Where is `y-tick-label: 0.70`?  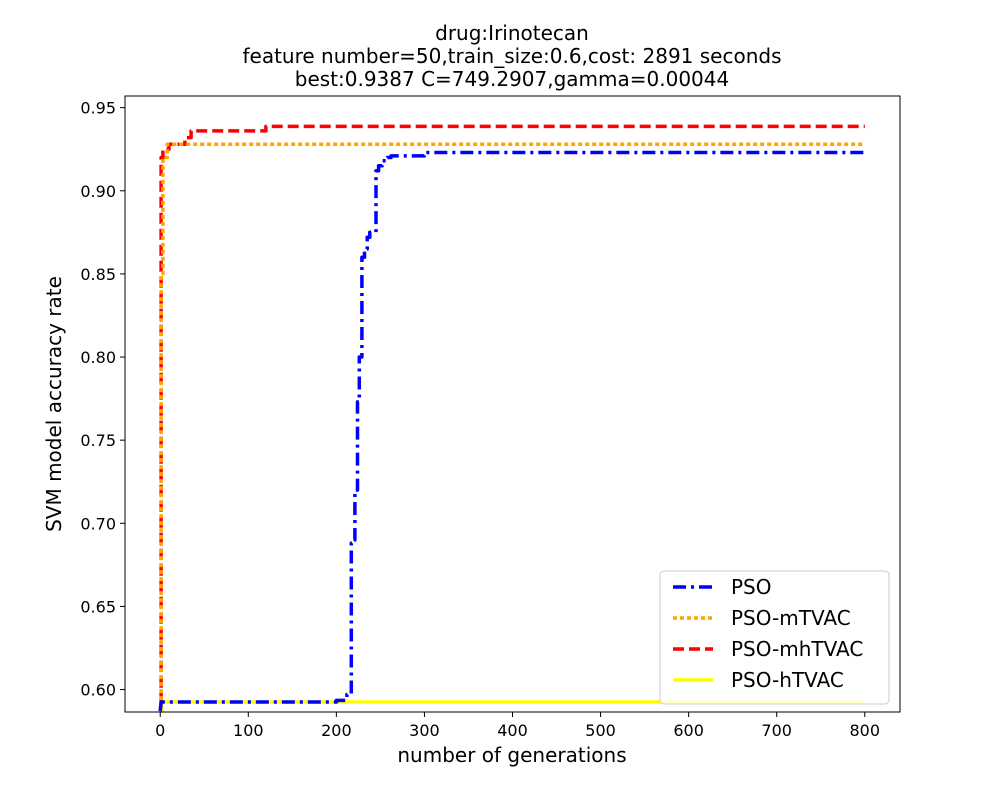 y-tick-label: 0.70 is located at coordinates (98, 523).